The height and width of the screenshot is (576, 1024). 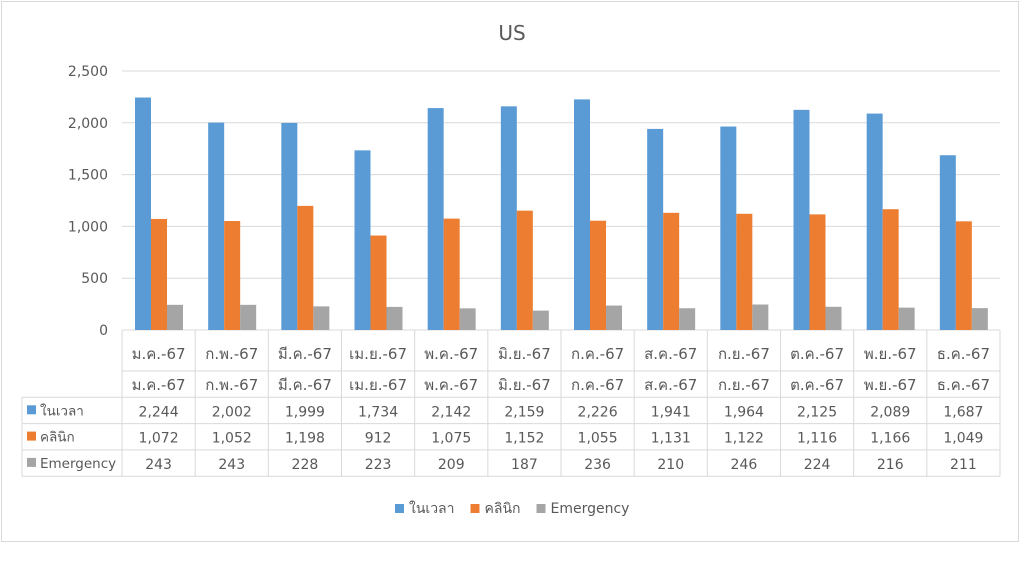 I want to click on table-cell: 228, so click(x=305, y=465).